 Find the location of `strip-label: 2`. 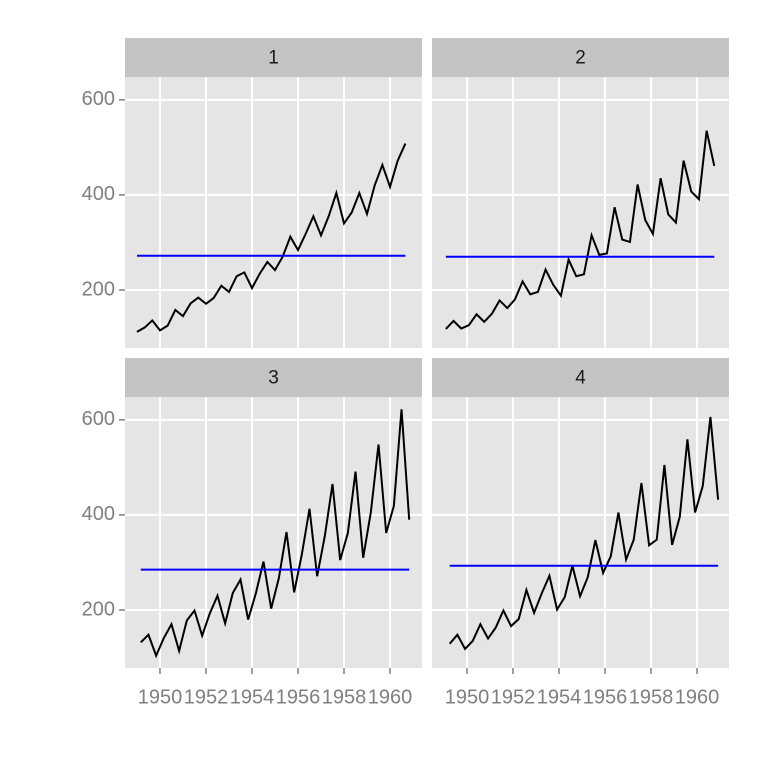

strip-label: 2 is located at coordinates (580, 58).